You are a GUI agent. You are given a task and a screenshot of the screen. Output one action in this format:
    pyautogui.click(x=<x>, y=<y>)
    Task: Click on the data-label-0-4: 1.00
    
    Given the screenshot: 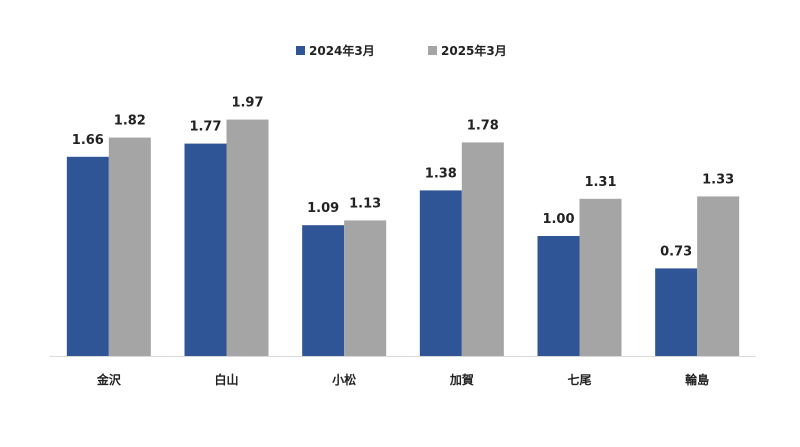 What is the action you would take?
    pyautogui.click(x=558, y=219)
    